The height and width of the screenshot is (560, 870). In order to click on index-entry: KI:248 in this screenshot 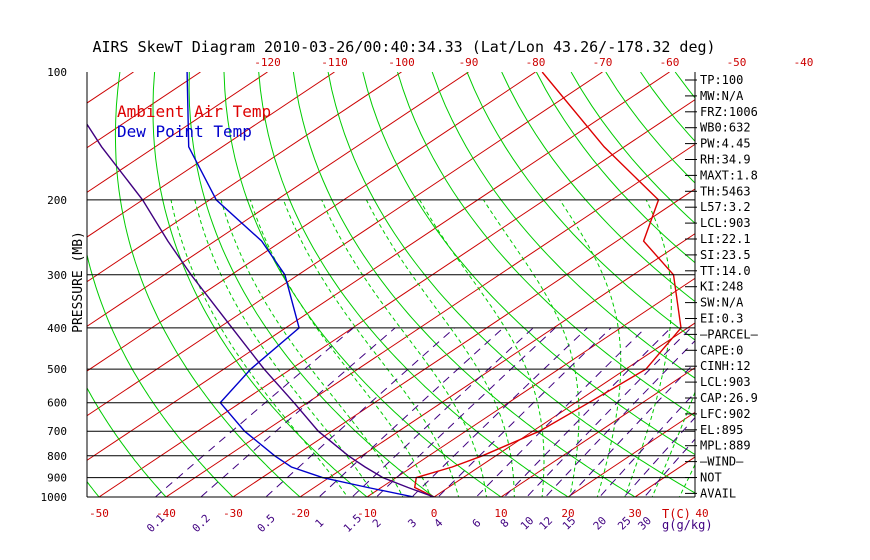, I will do `click(721, 287)`.